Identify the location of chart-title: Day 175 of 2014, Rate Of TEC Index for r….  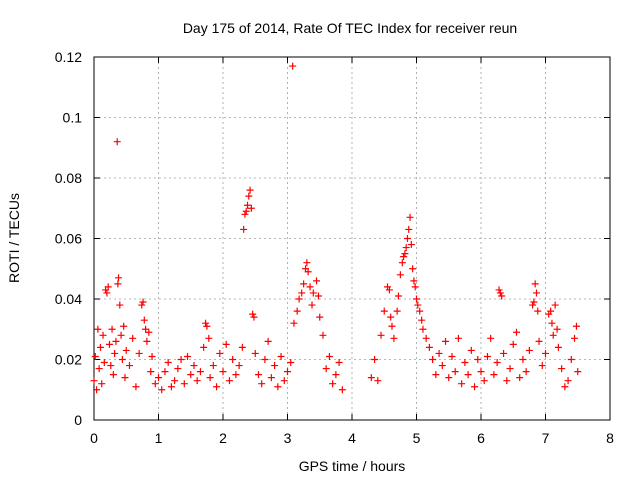
(350, 28).